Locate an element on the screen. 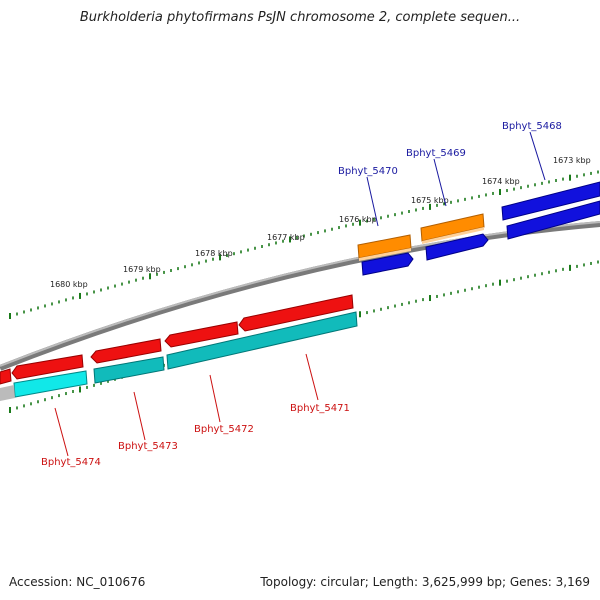 This screenshot has height=600, width=600. forward-strand-genes is located at coordinates (478, 228).